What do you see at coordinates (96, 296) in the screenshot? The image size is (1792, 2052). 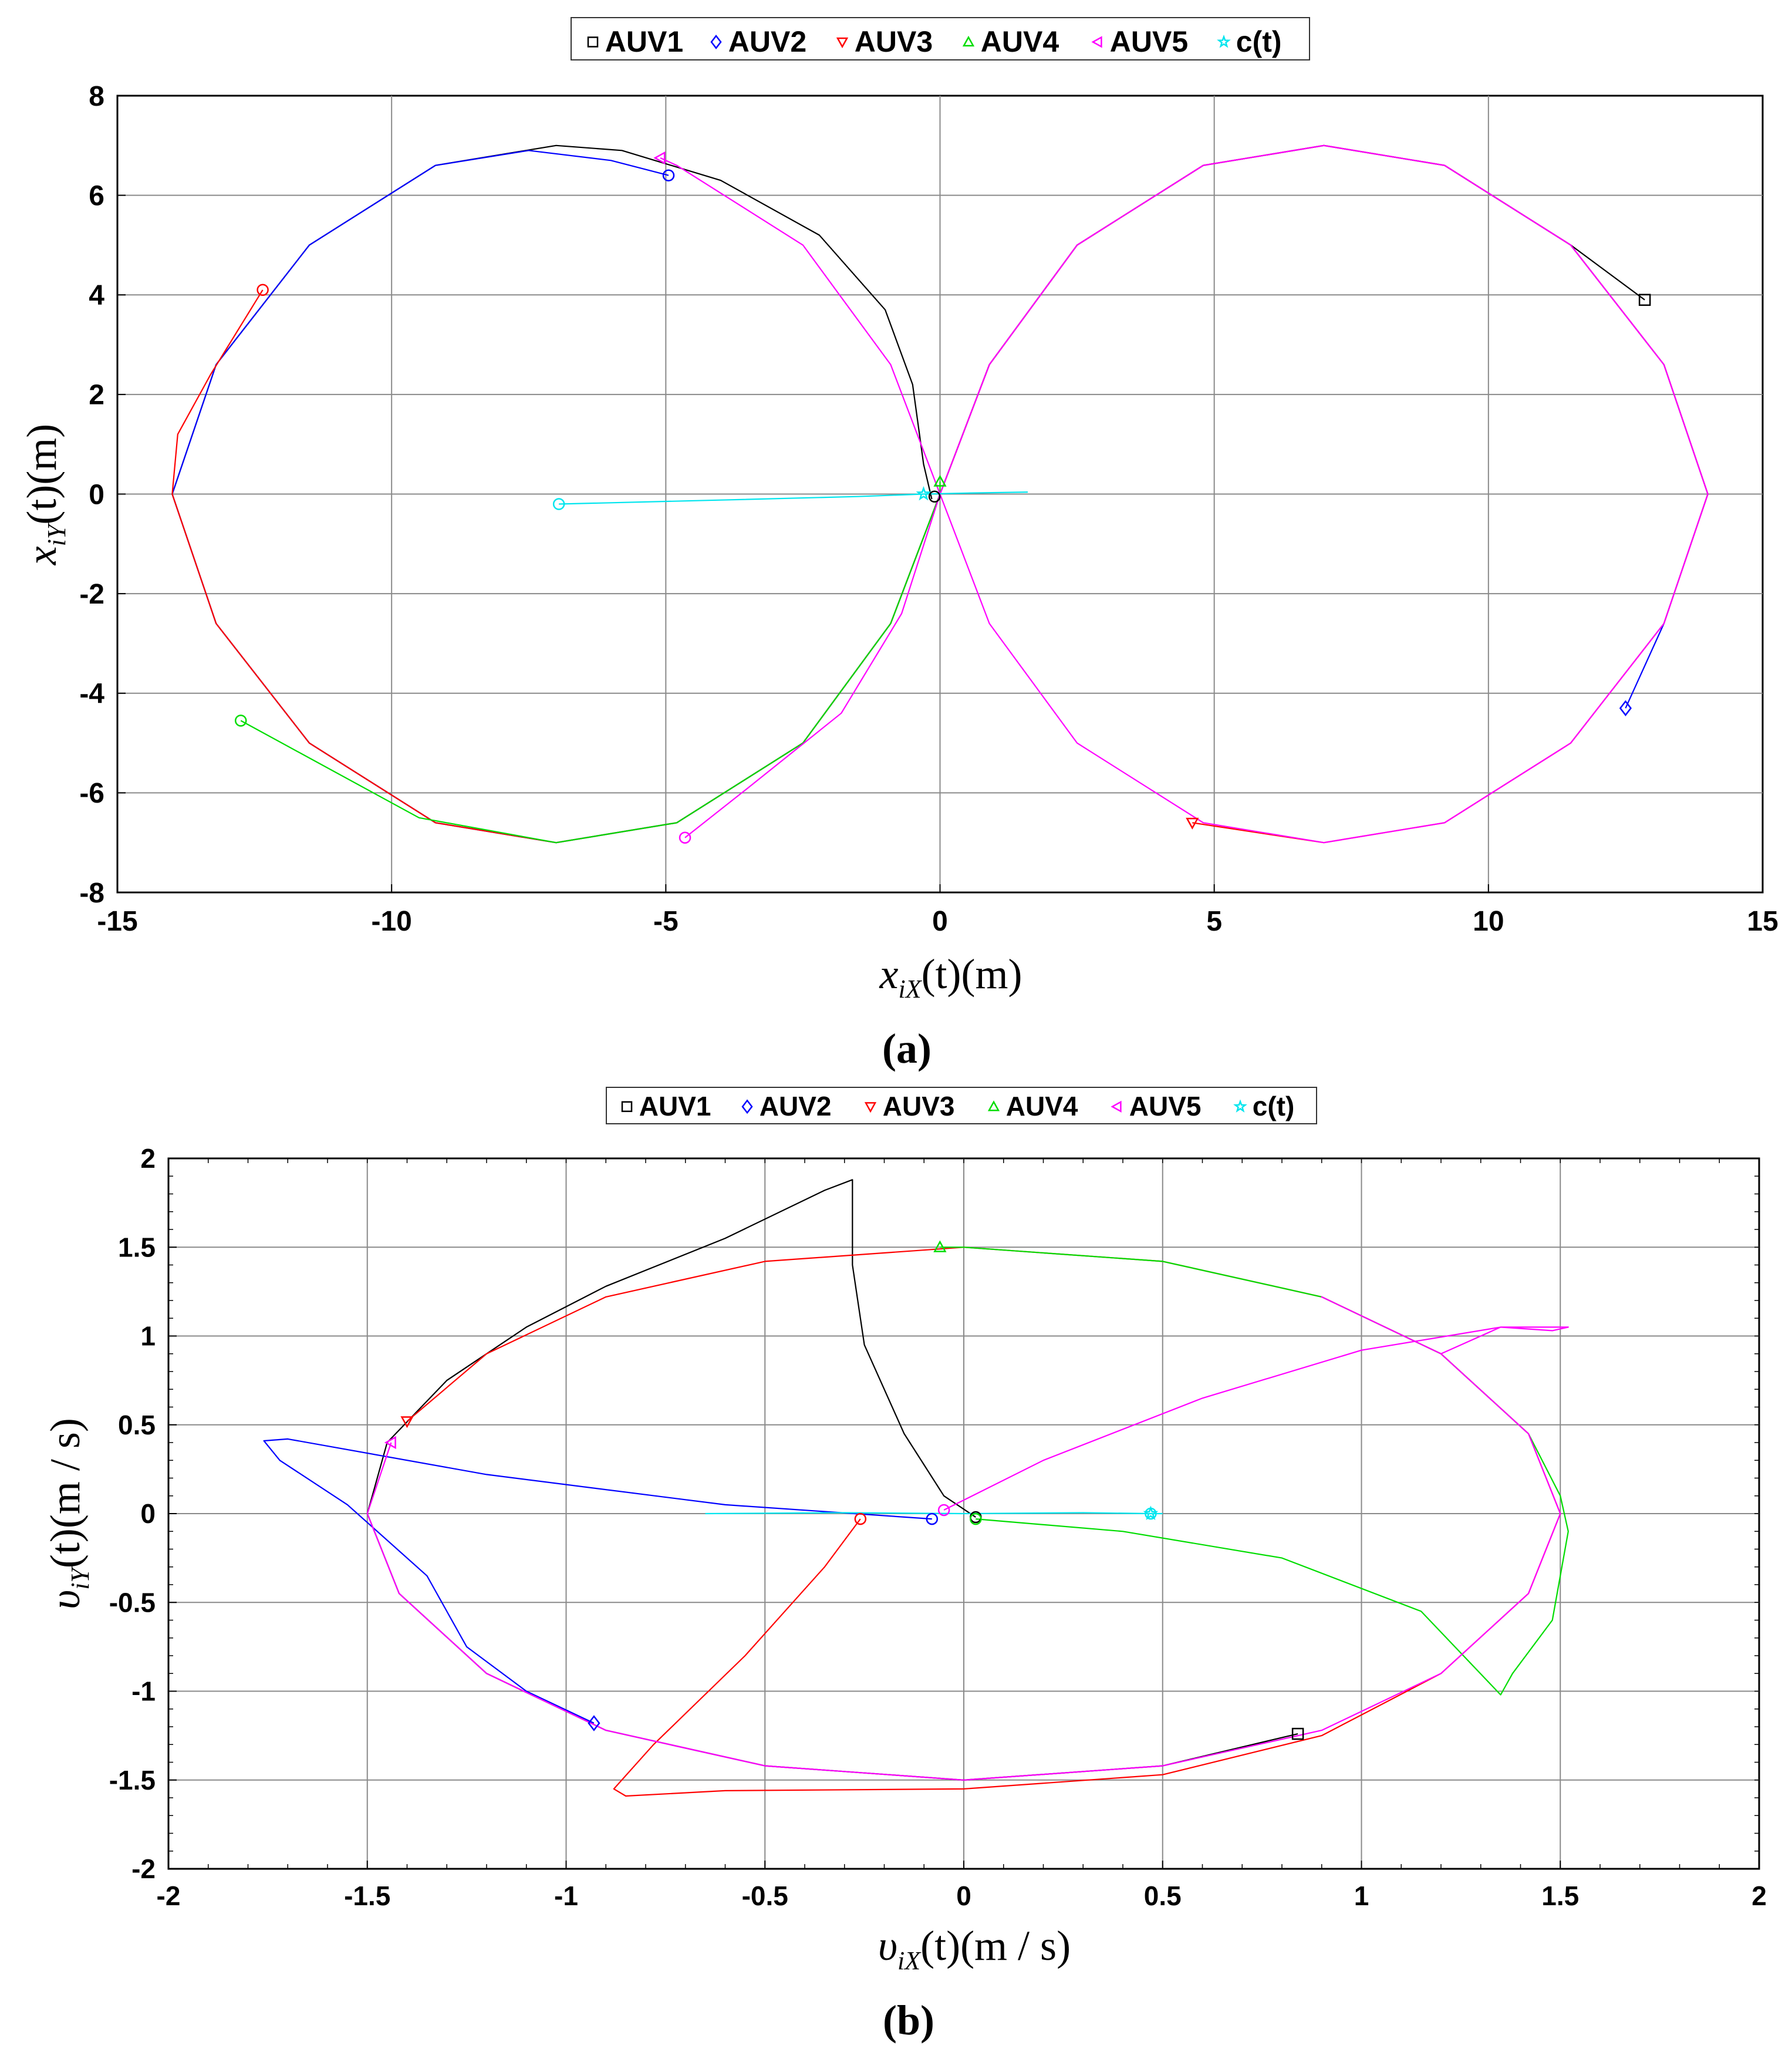 I see `y-tick-label: 4` at bounding box center [96, 296].